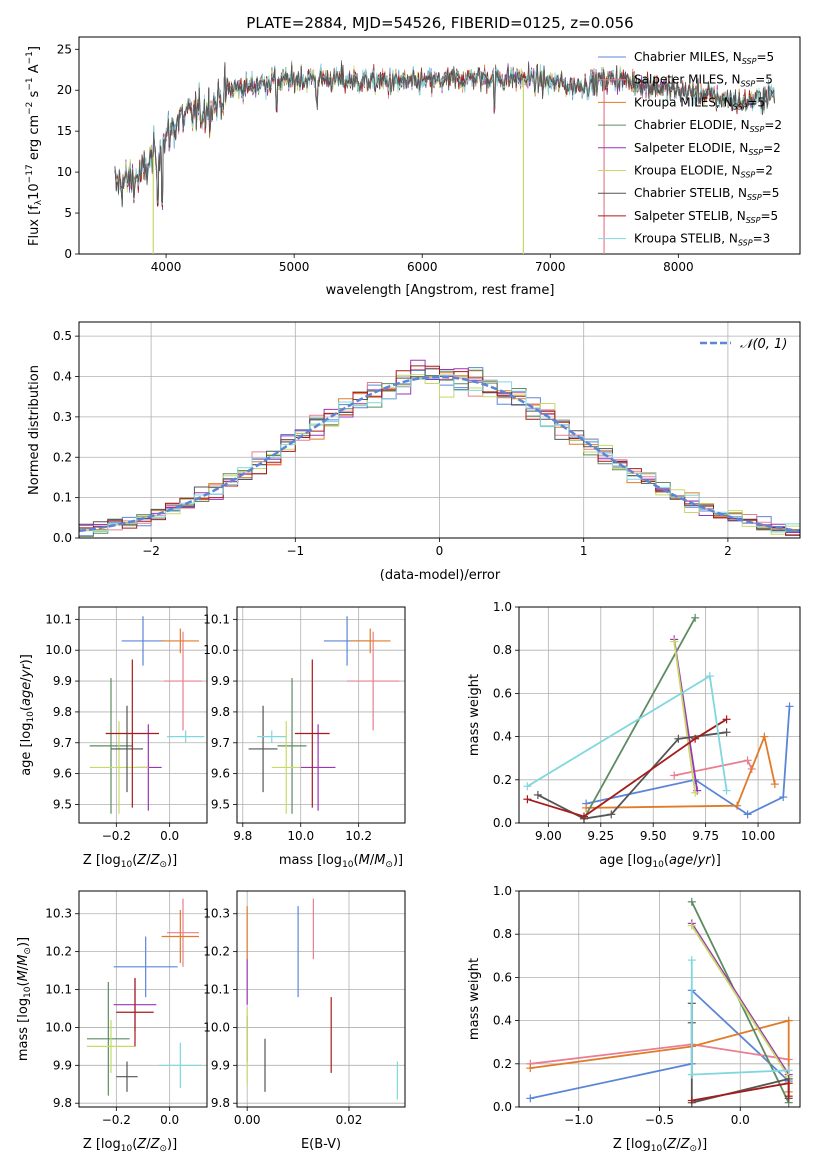  I want to click on x-tick-label: 0, so click(440, 551).